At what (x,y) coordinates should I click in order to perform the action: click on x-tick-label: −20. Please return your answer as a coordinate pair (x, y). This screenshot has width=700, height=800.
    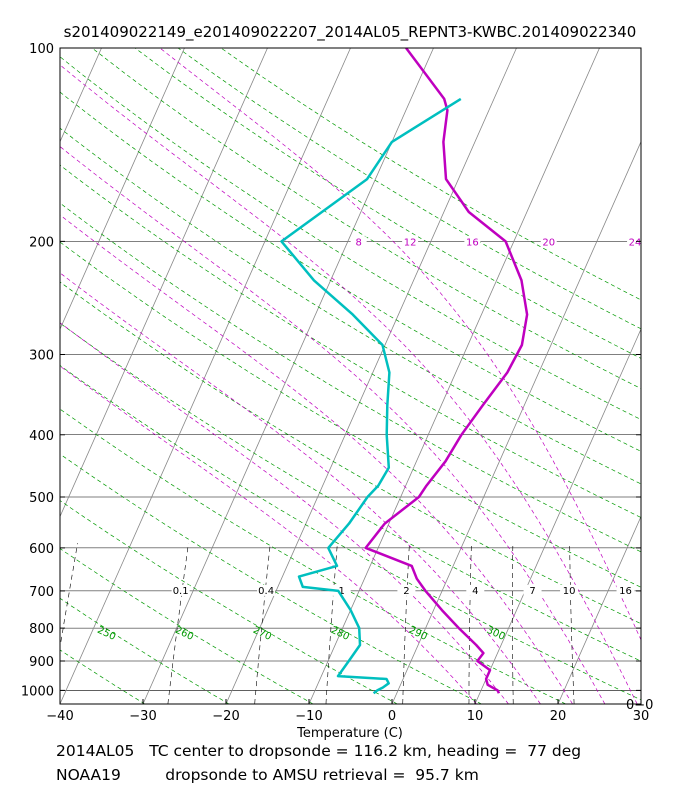
    Looking at the image, I should click on (225, 716).